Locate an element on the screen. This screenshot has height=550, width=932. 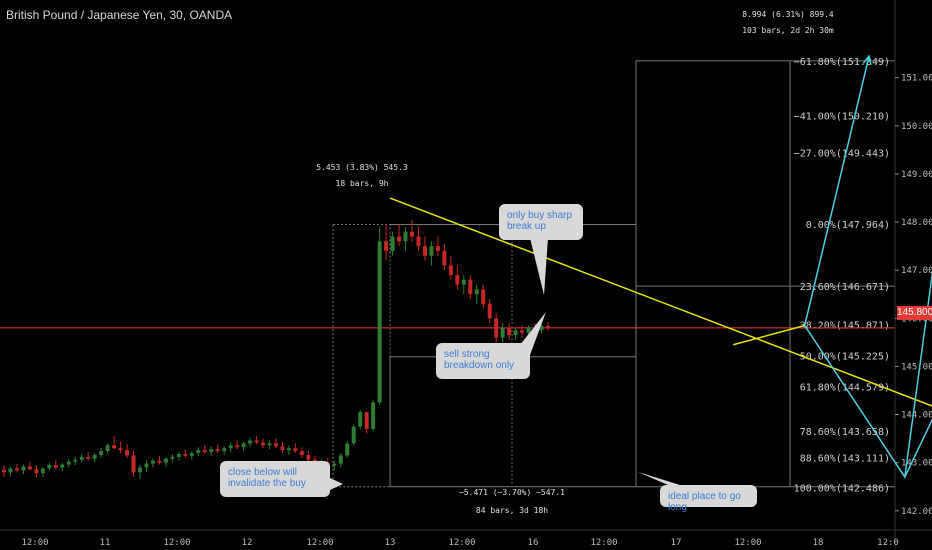
y-tick-label: 150.000 is located at coordinates (916, 127).